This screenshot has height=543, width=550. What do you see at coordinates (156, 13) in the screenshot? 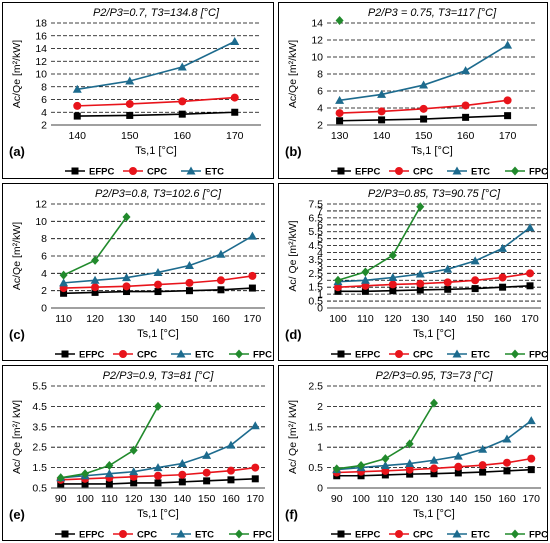
I see `chart-title: P2/P3=0.7, T3=134.8 [°C]` at bounding box center [156, 13].